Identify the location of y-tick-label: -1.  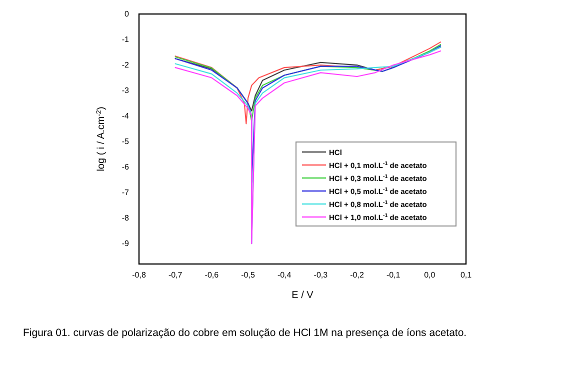
(126, 39).